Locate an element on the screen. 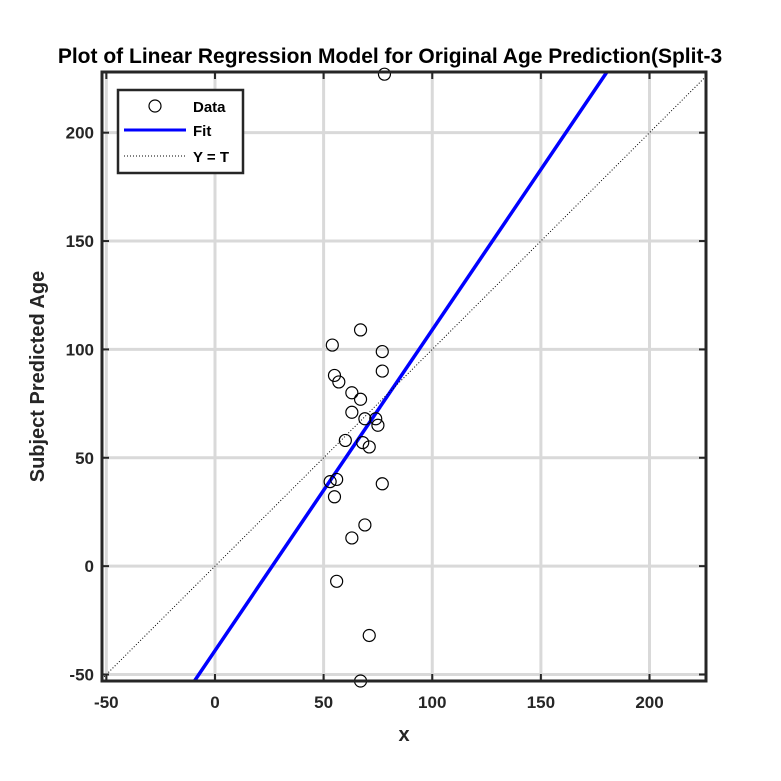 The height and width of the screenshot is (781, 781). y-tick-label: 100 is located at coordinates (80, 349).